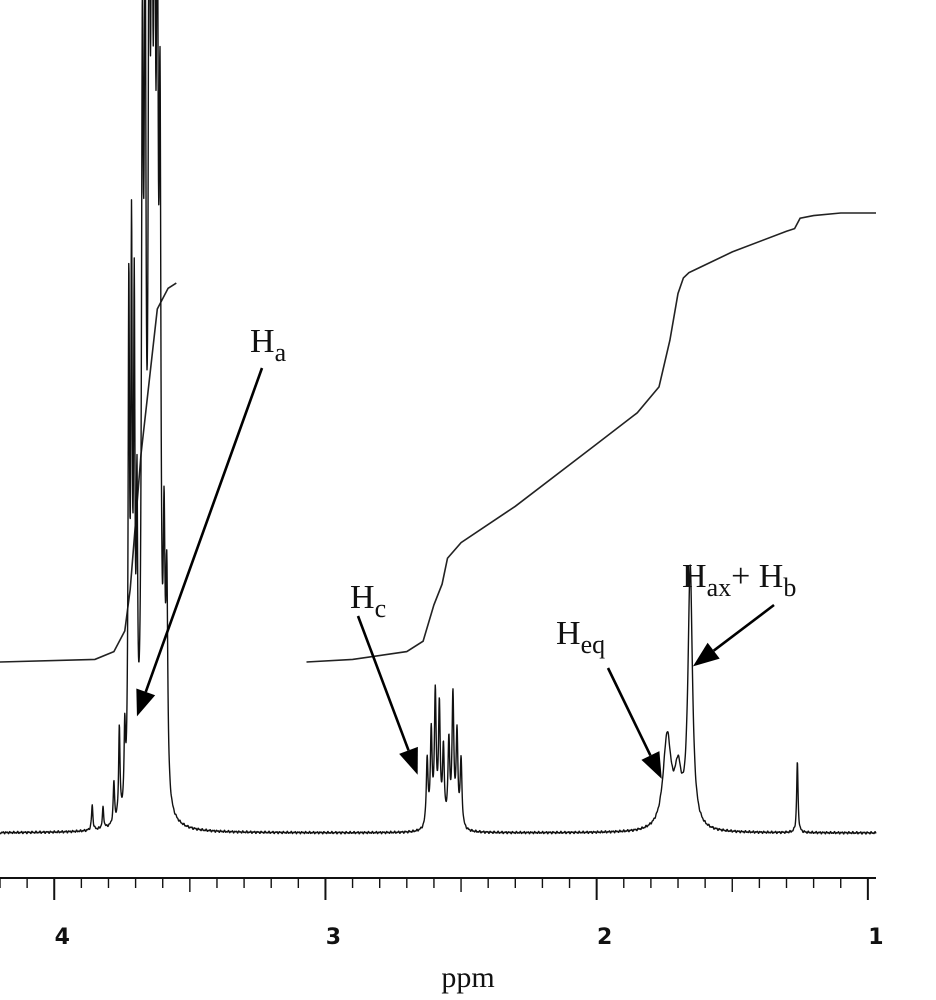  Describe the element at coordinates (333, 937) in the screenshot. I see `x-tick-label: 3` at that location.